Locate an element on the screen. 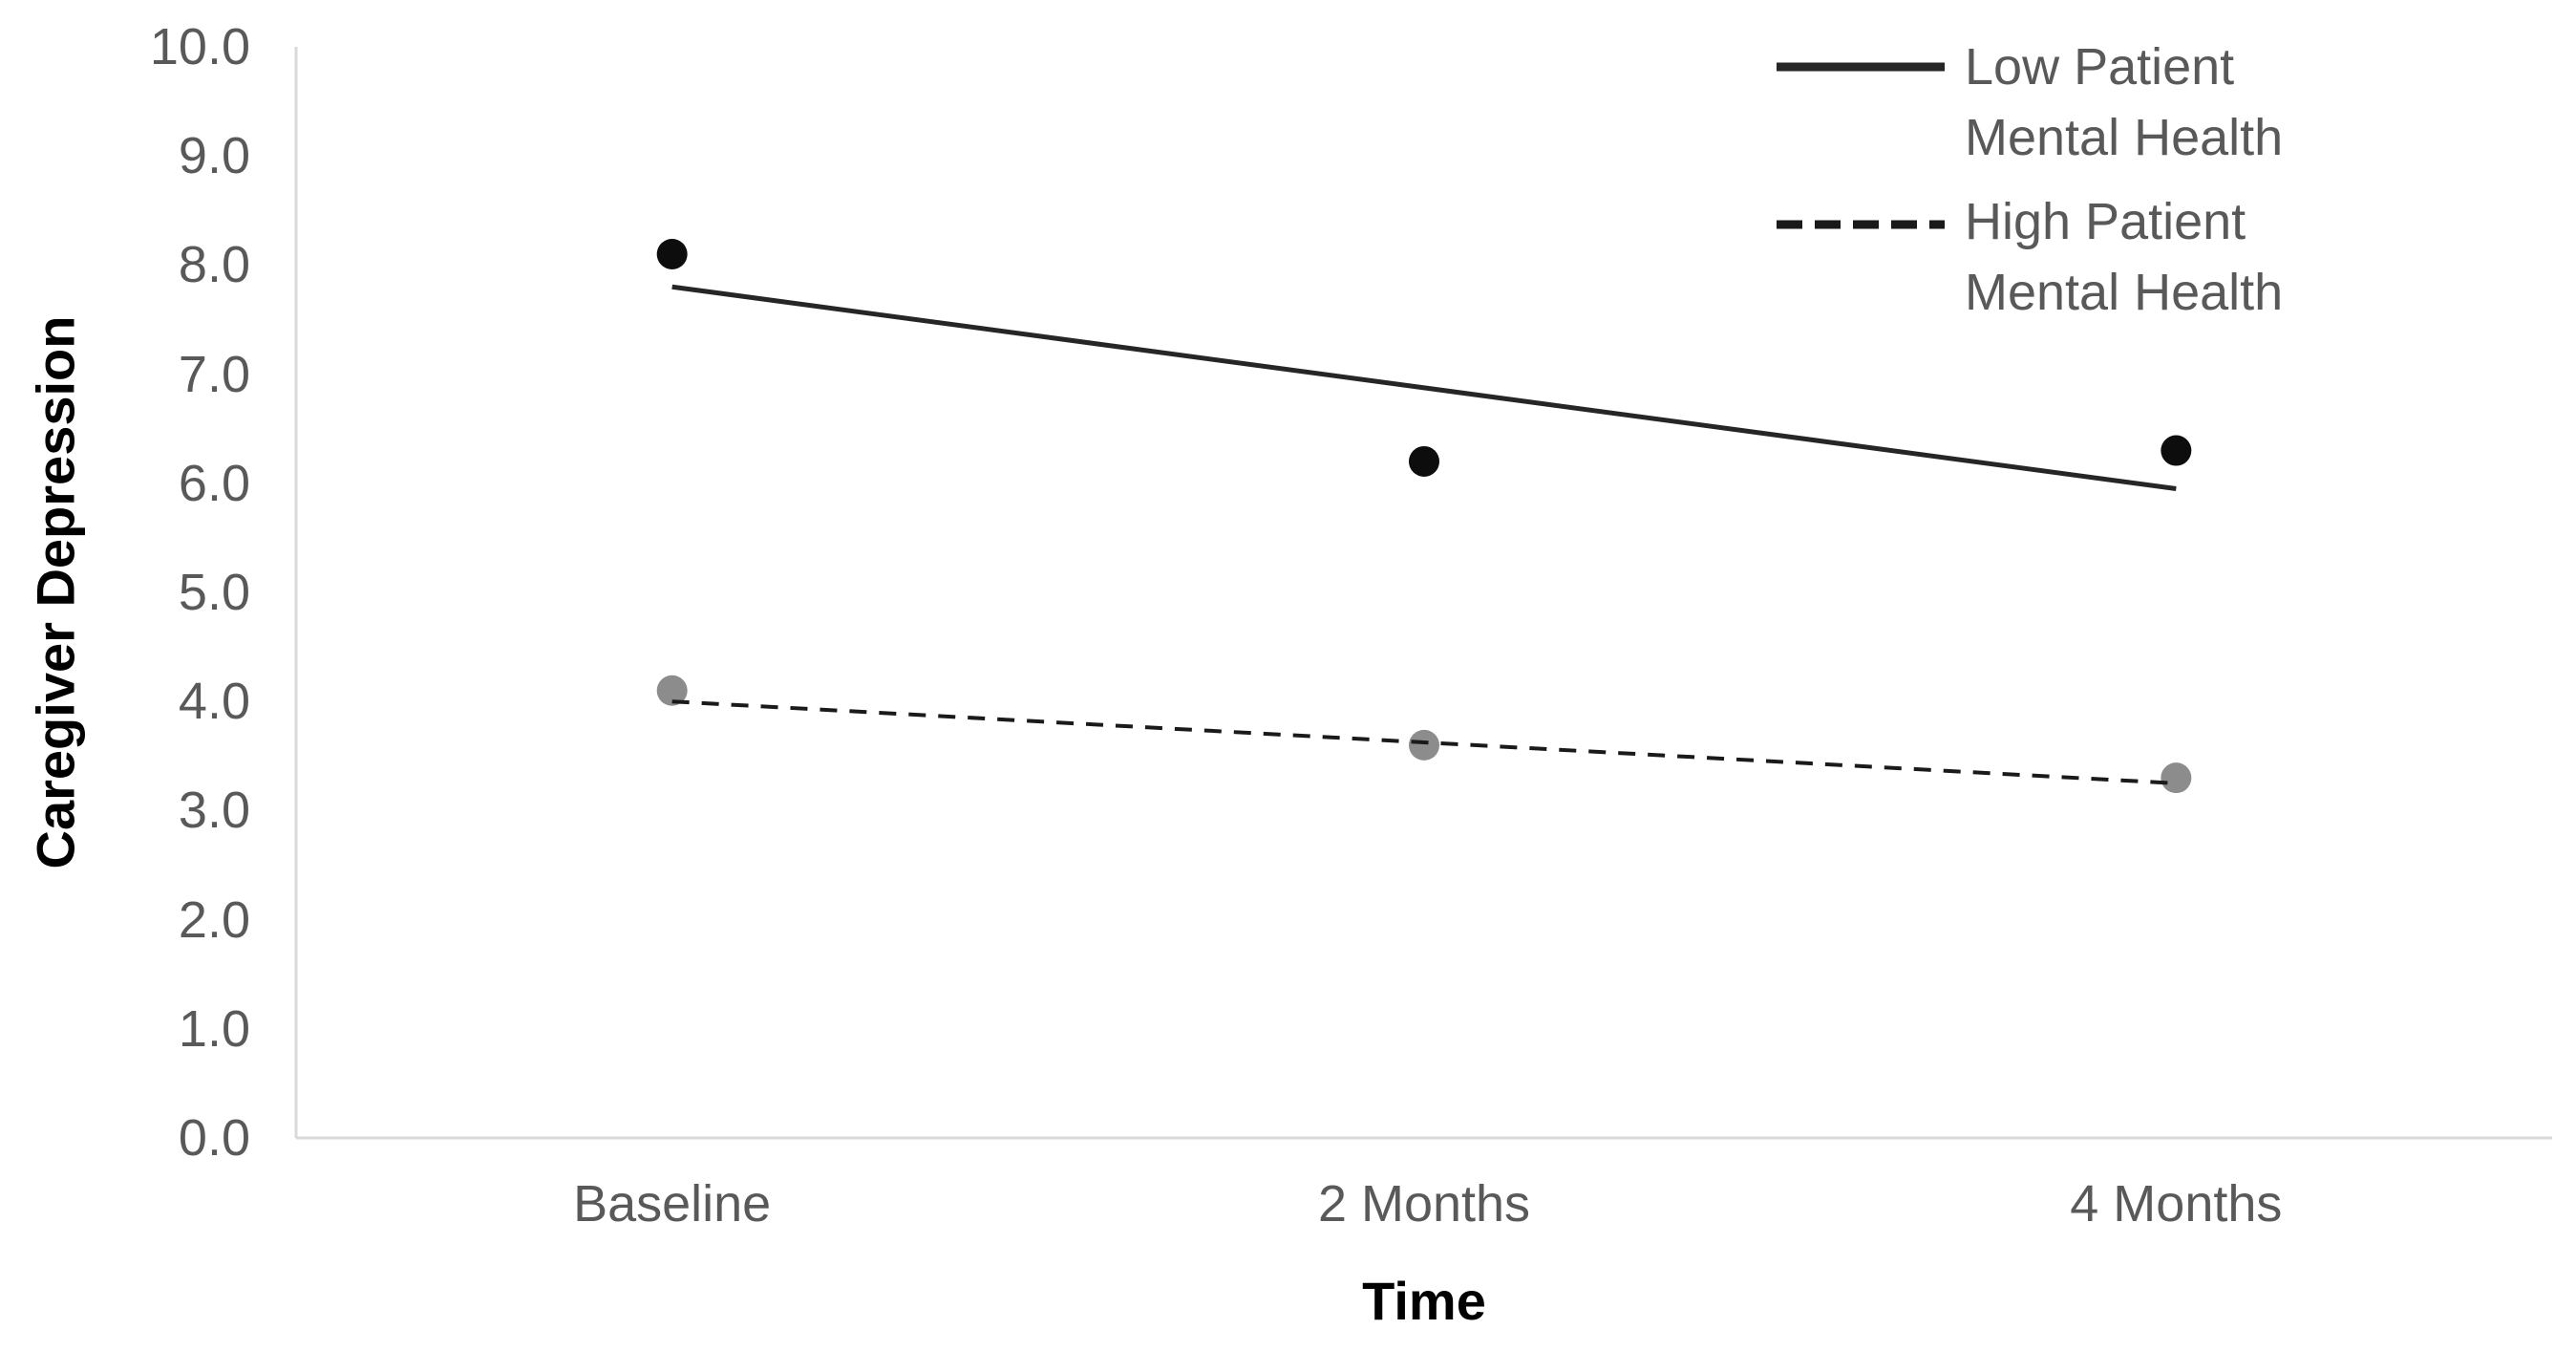  trend-line-solid is located at coordinates (1424, 387).